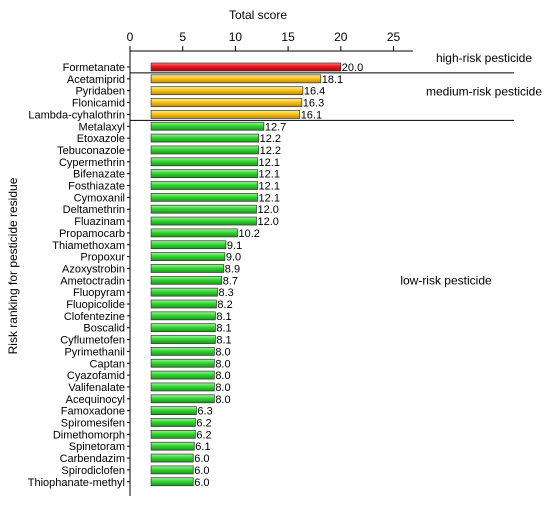  What do you see at coordinates (99, 198) in the screenshot?
I see `category-label: Cymoxanil` at bounding box center [99, 198].